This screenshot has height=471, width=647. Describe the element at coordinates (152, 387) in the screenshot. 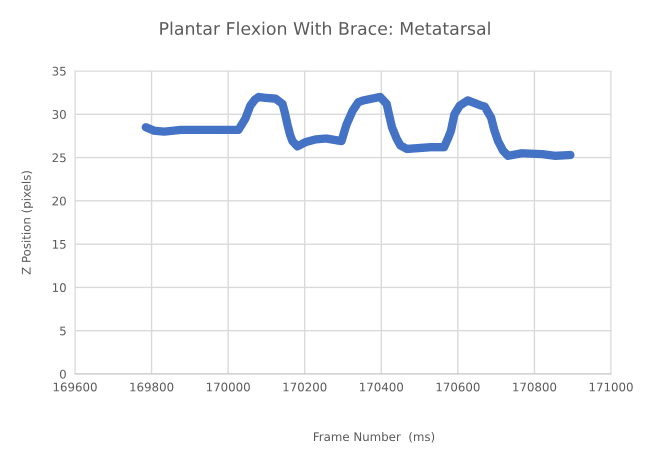

I see `x-tick-label: 169800` at that location.